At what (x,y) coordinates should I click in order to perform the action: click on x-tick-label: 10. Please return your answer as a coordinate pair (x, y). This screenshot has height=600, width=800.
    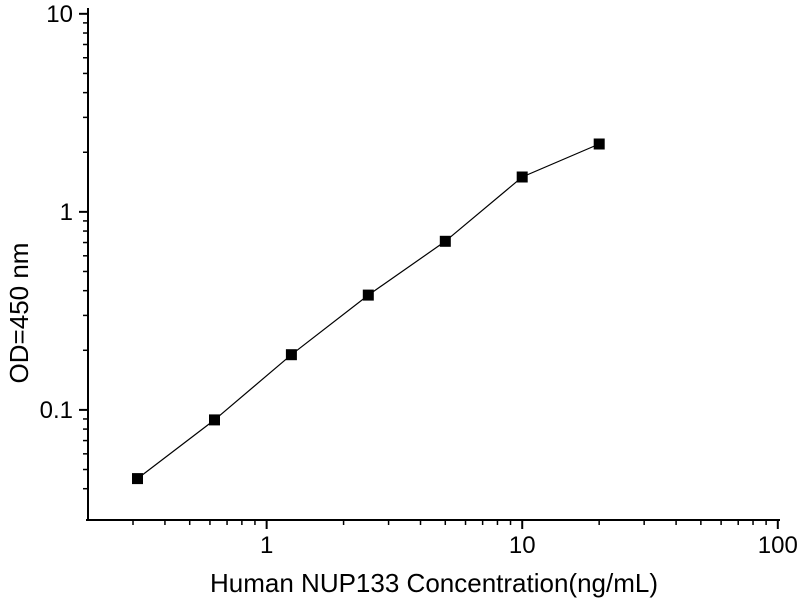
    Looking at the image, I should click on (522, 545).